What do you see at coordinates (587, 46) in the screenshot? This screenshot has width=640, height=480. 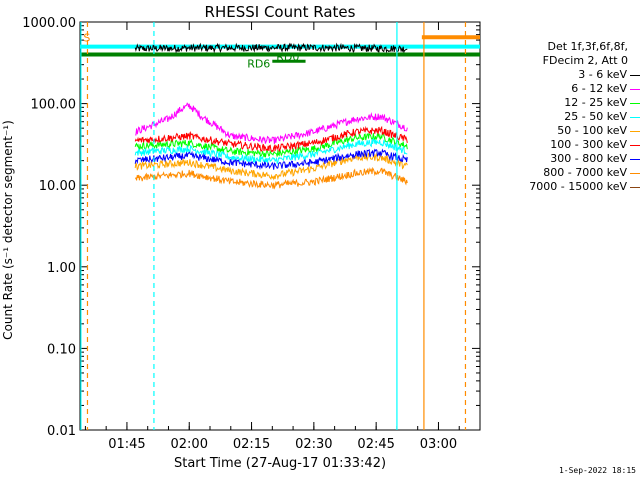 I see `legend-header-line-1: Det 1f,3f,6f,8f,` at bounding box center [587, 46].